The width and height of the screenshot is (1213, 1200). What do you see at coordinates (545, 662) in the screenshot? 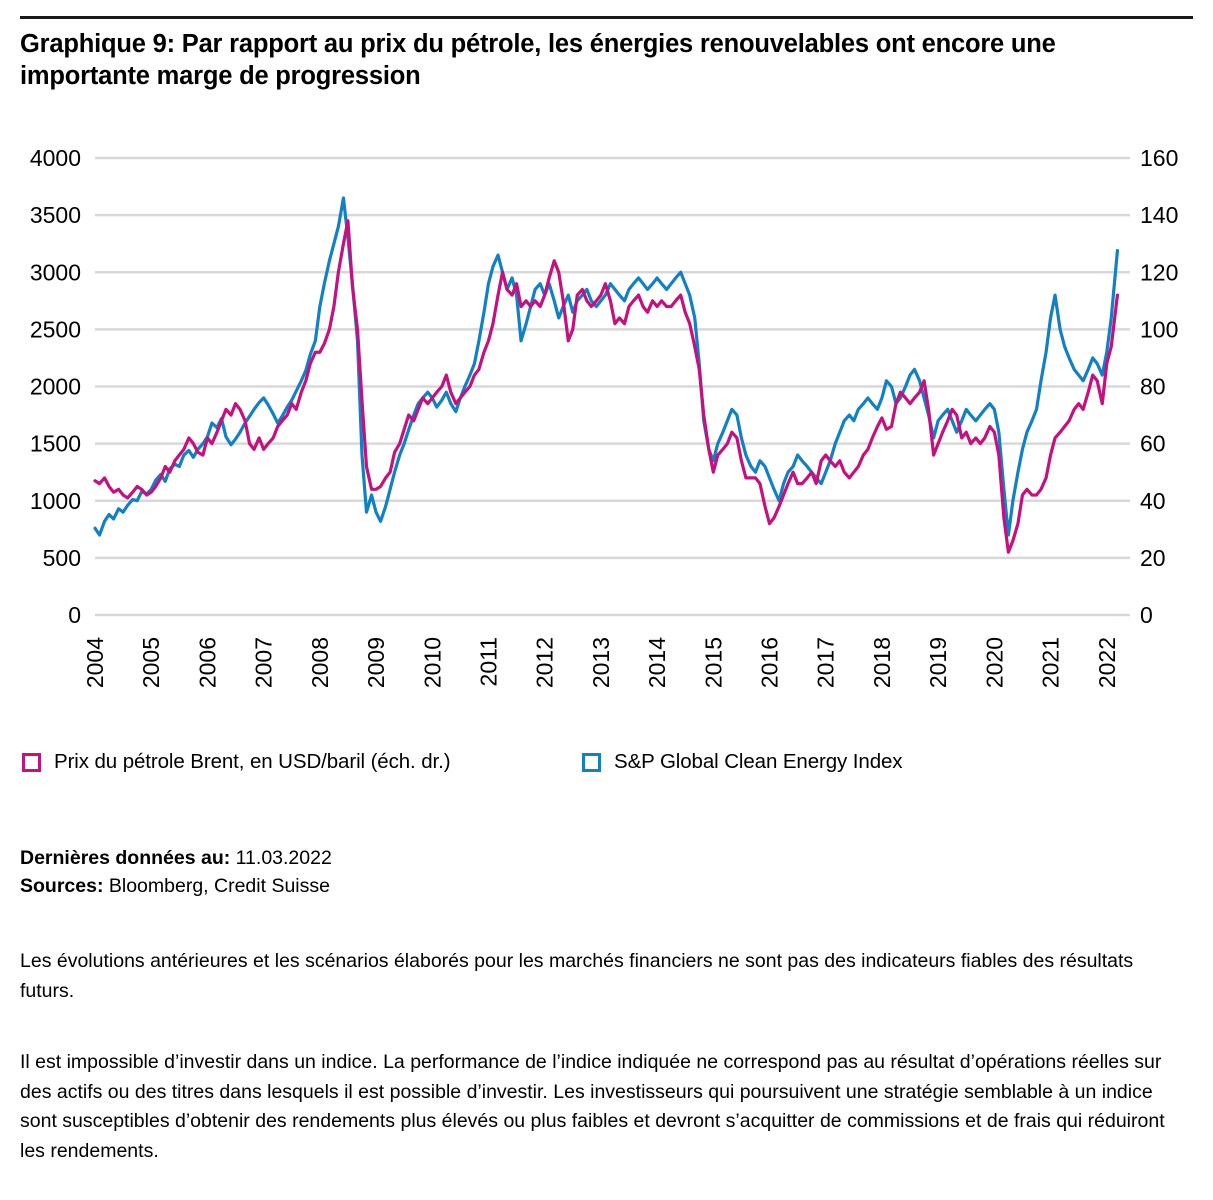
I see `x-axis-tick: 2012` at bounding box center [545, 662].